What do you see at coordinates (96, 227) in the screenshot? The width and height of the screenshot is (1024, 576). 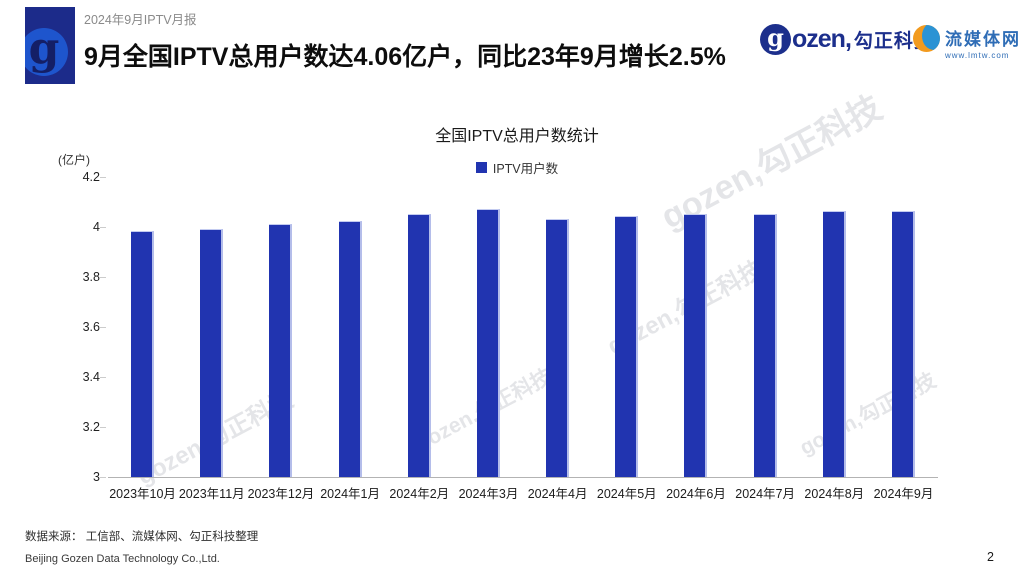 I see `y-axis-tick-label: 4` at bounding box center [96, 227].